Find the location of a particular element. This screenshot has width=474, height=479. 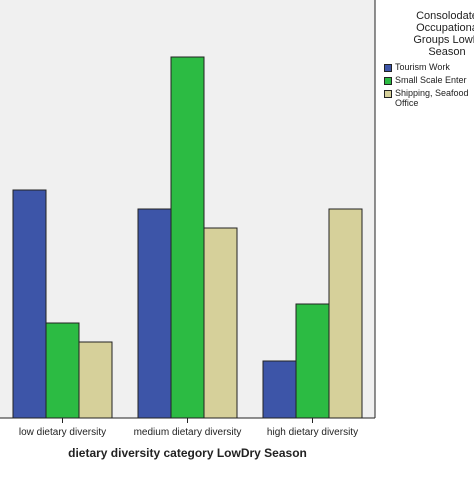

legend-swatch-tourism is located at coordinates (388, 68).